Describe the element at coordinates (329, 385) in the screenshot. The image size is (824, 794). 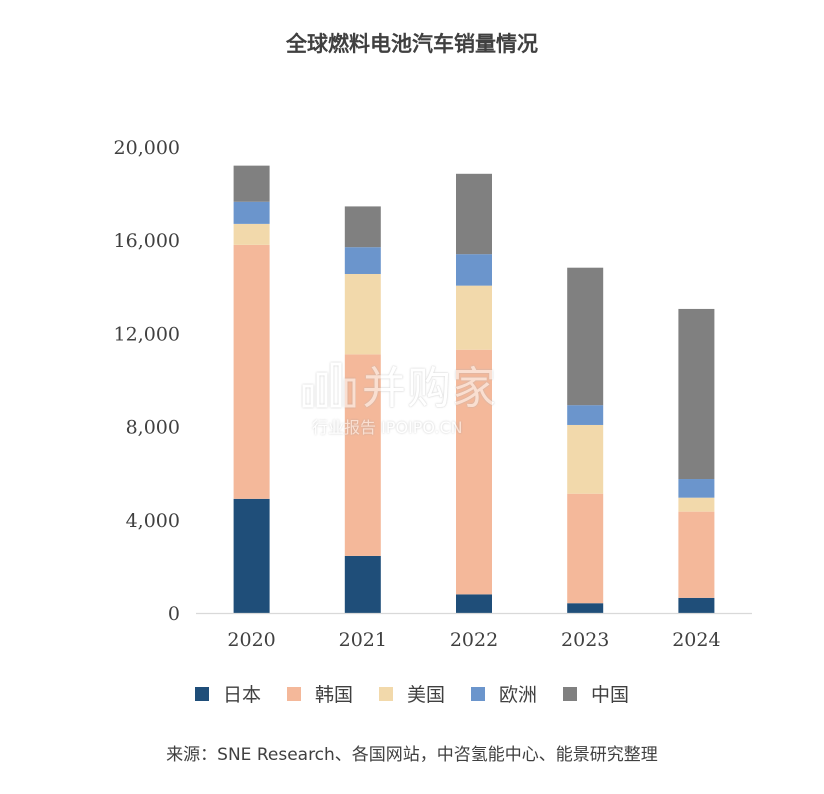
I see `watermark-bars-icon` at that location.